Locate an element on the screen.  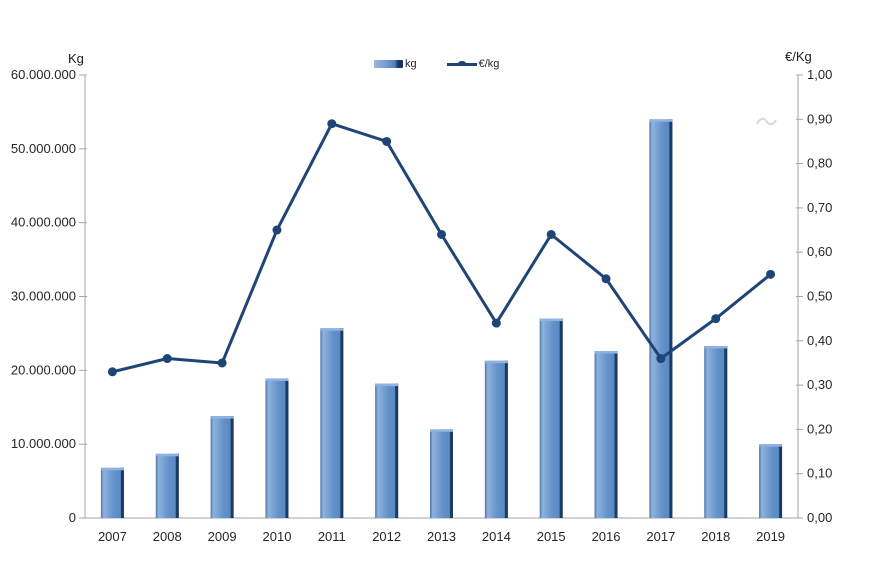
bar-2018 is located at coordinates (716, 431).